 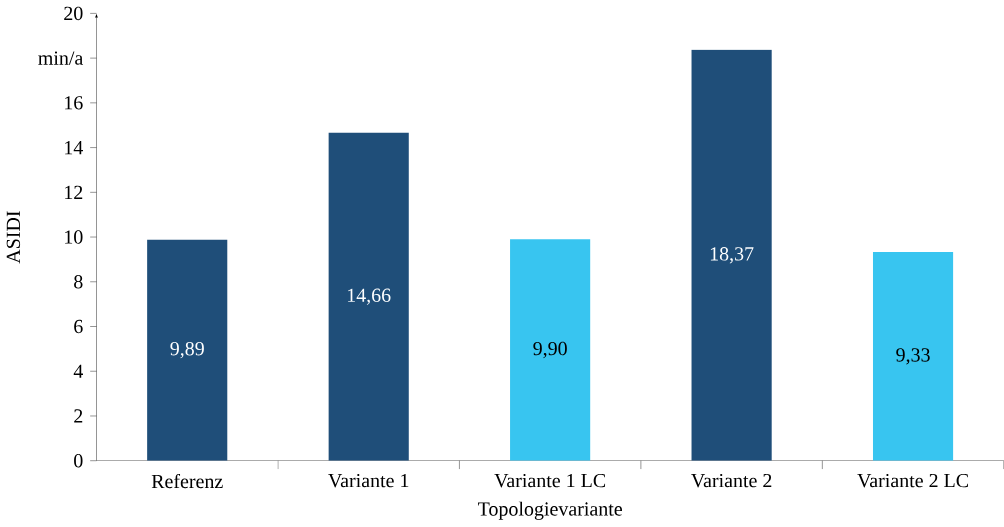 I want to click on data-label: 9,89, so click(x=187, y=350).